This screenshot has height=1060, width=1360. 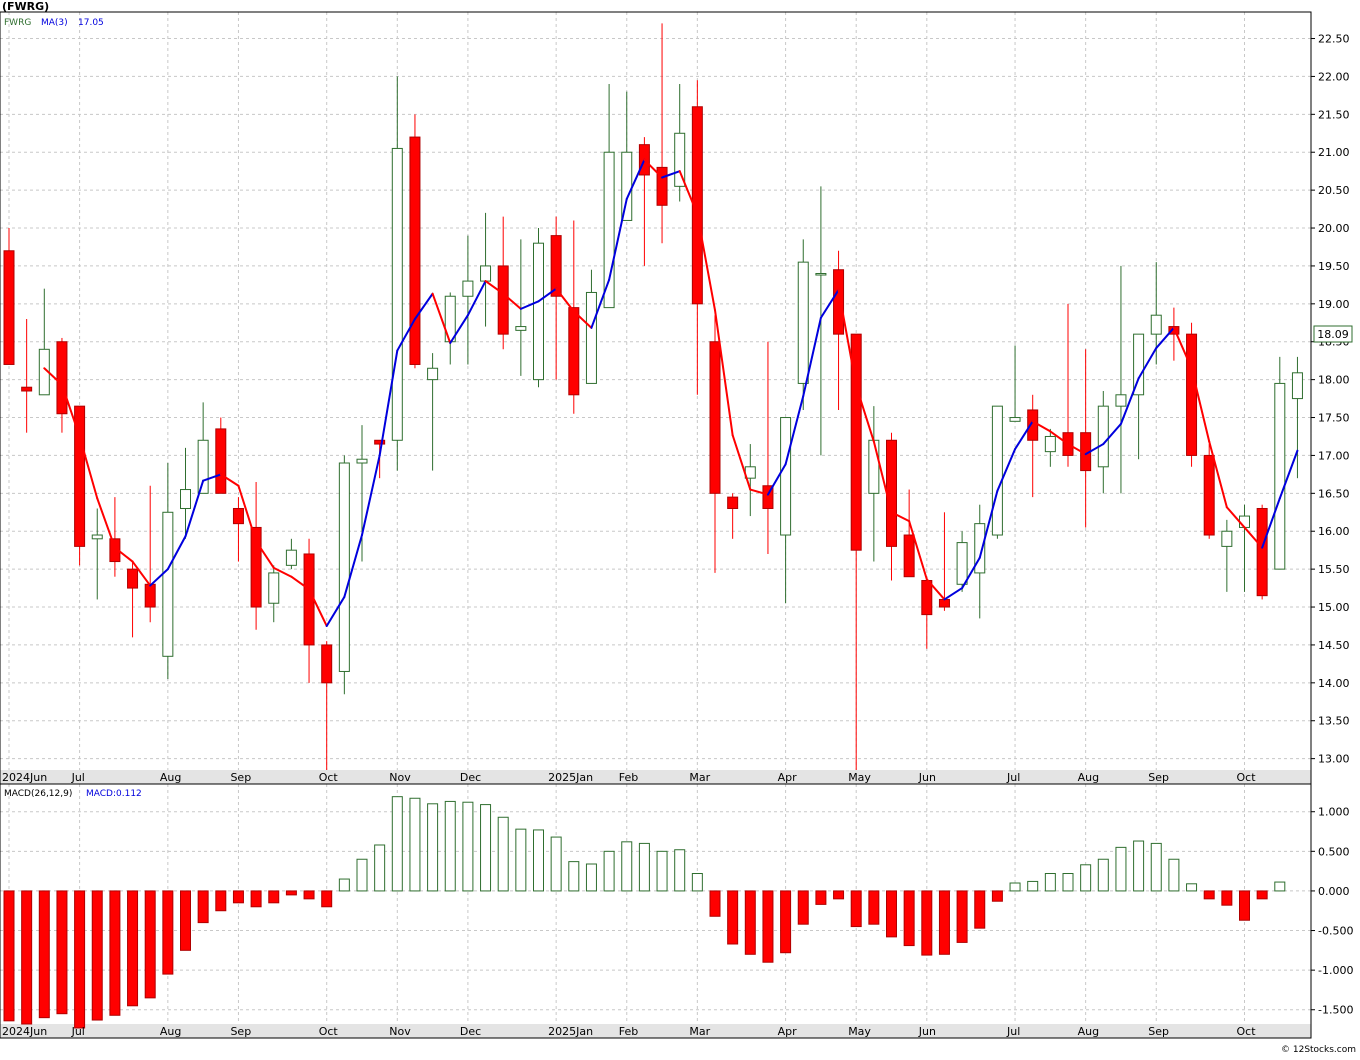 What do you see at coordinates (1334, 418) in the screenshot?
I see `price-y-tick-label: 17.50` at bounding box center [1334, 418].